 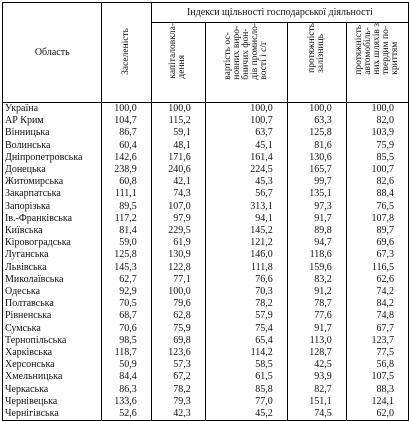 I want to click on region-name: Хмельницька, so click(x=52, y=377).